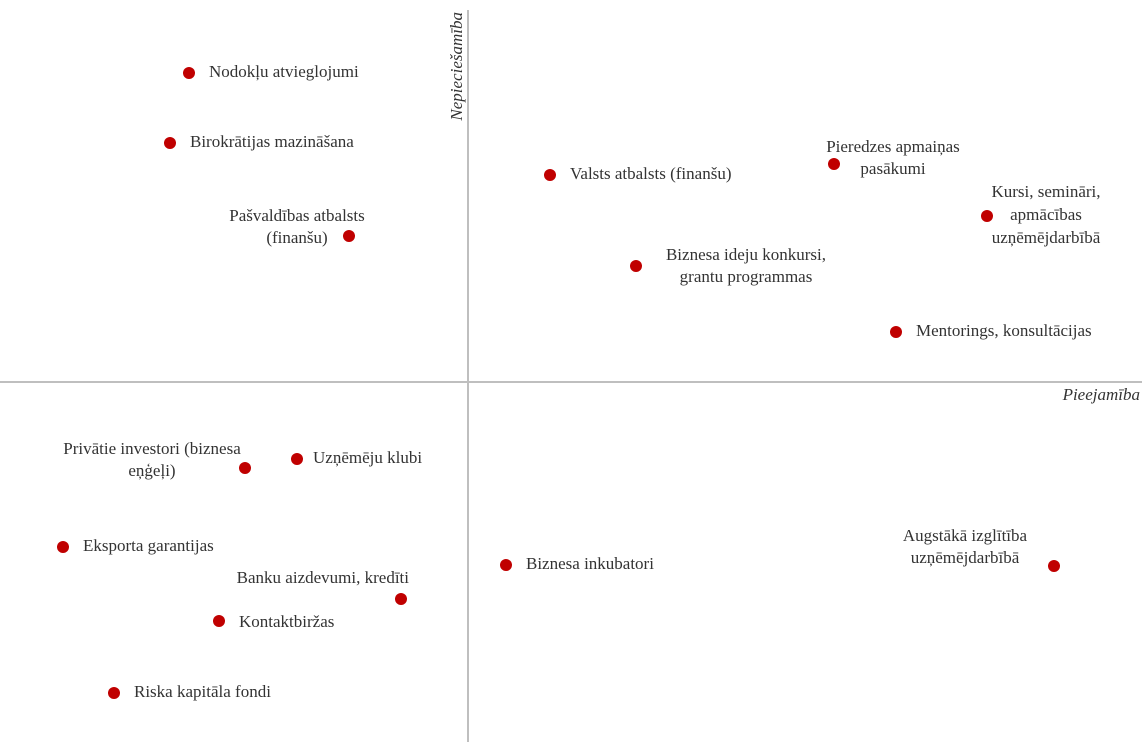 The height and width of the screenshot is (742, 1142). What do you see at coordinates (152, 448) in the screenshot?
I see `point-label: Privātie investori (biznesa` at bounding box center [152, 448].